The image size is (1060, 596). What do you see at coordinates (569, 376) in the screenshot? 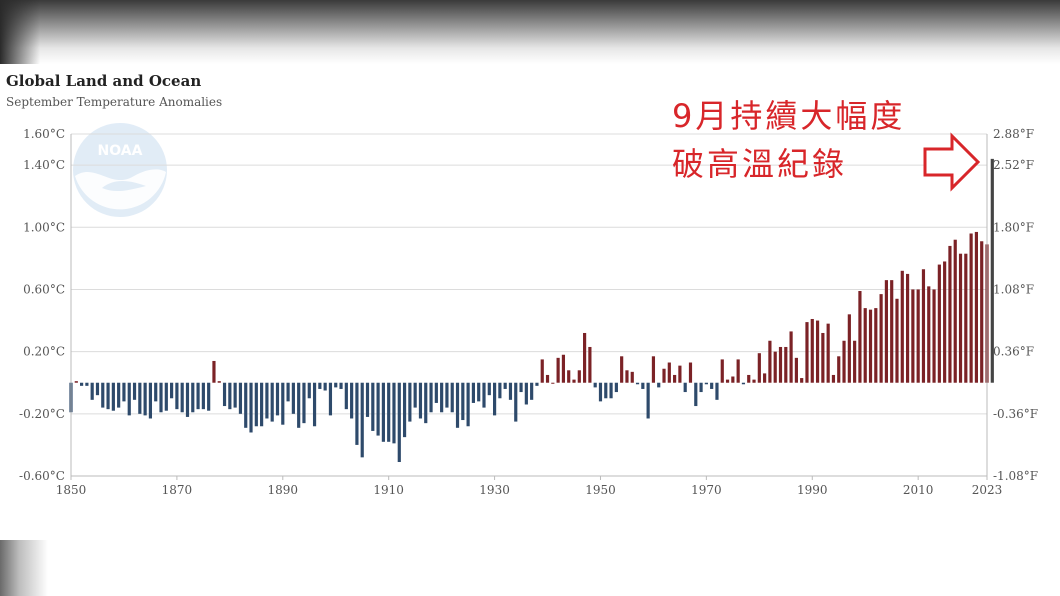
I see `bar-1944` at bounding box center [569, 376].